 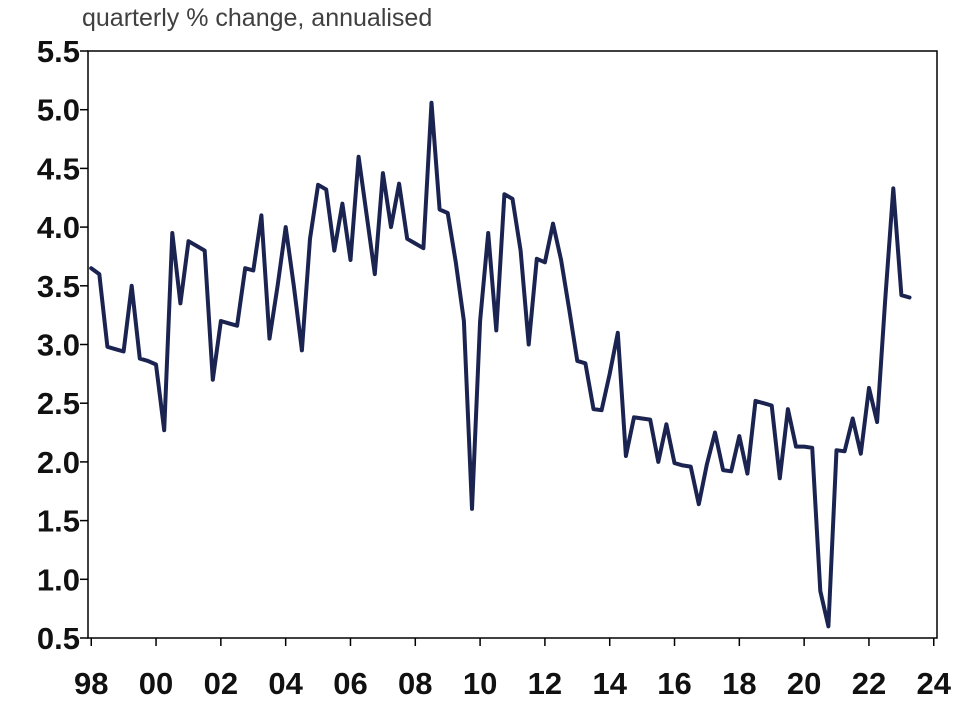 What do you see at coordinates (58, 110) in the screenshot?
I see `y-tick-label: 5.0` at bounding box center [58, 110].